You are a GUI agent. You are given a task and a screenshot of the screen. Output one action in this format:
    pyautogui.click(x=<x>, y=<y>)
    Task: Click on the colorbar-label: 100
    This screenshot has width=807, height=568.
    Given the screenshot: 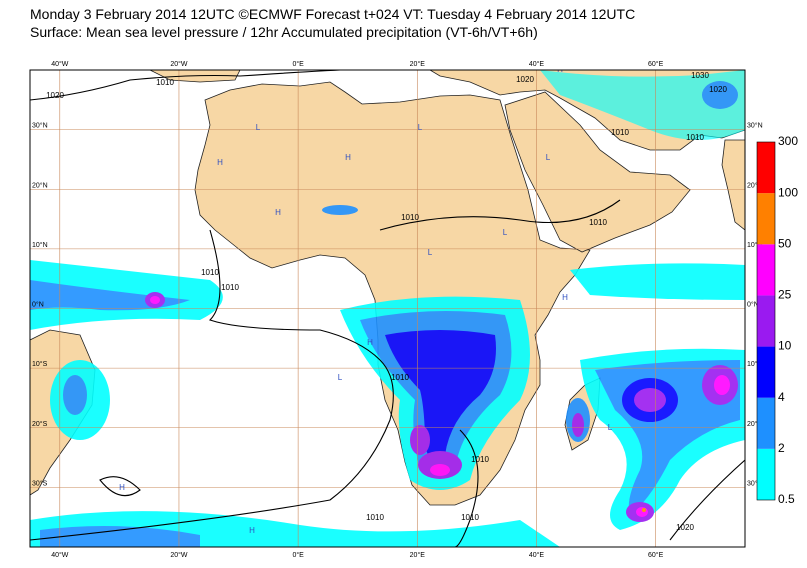 What is the action you would take?
    pyautogui.click(x=788, y=192)
    